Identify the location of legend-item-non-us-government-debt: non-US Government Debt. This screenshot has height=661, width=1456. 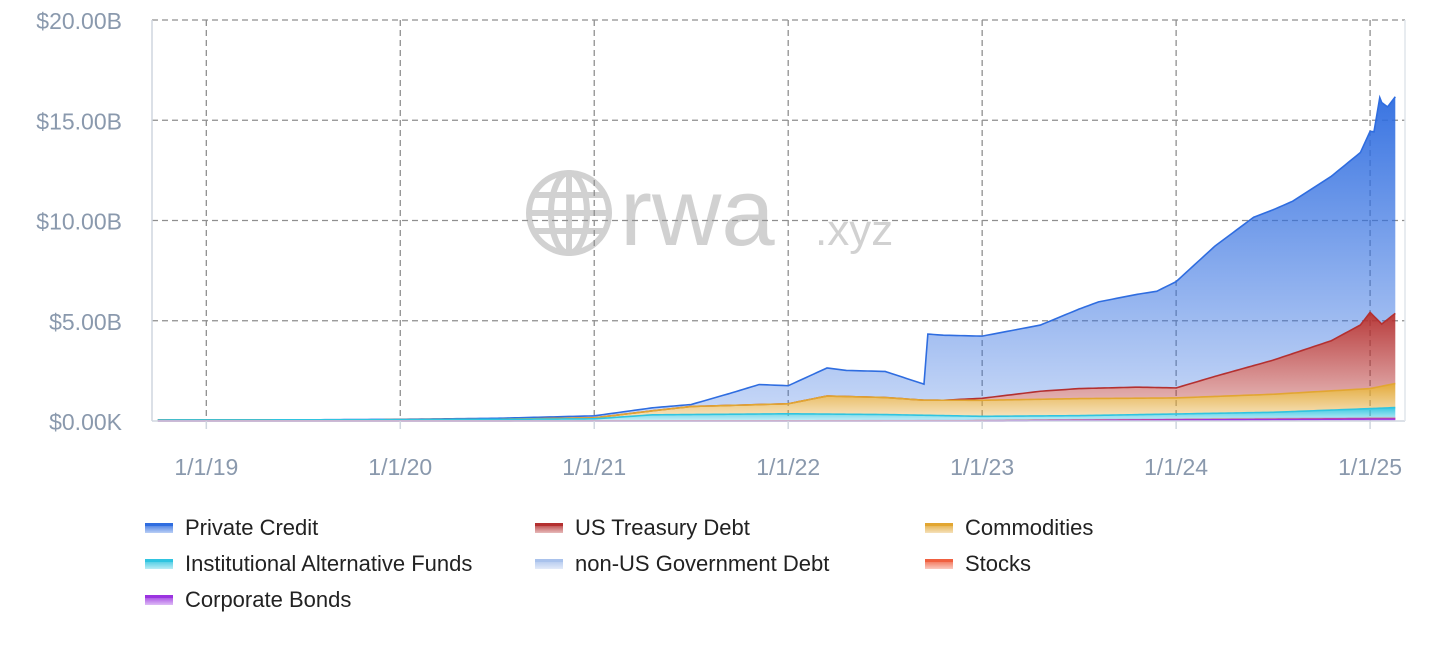
(730, 563).